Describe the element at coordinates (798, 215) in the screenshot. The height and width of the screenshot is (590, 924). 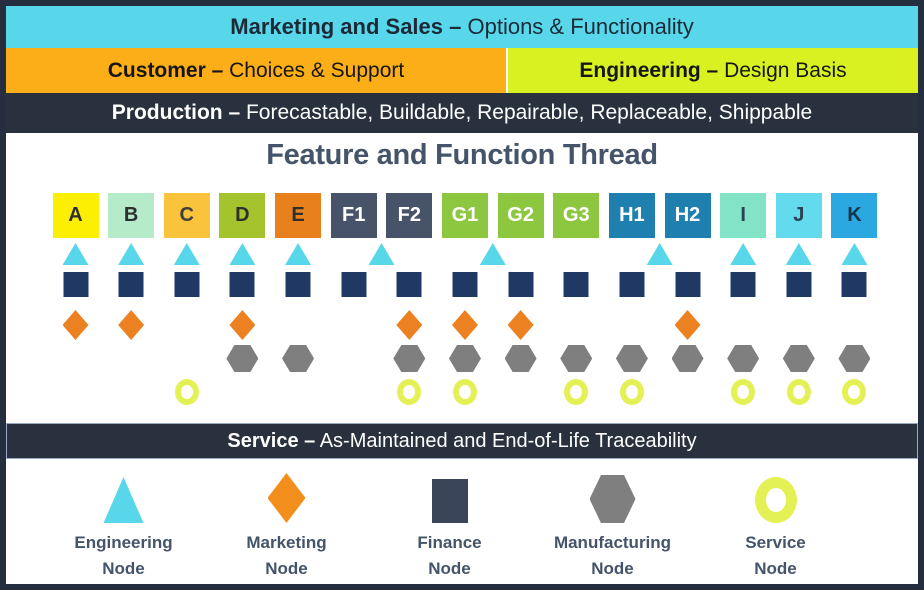
I see `feature-box-J: J` at that location.